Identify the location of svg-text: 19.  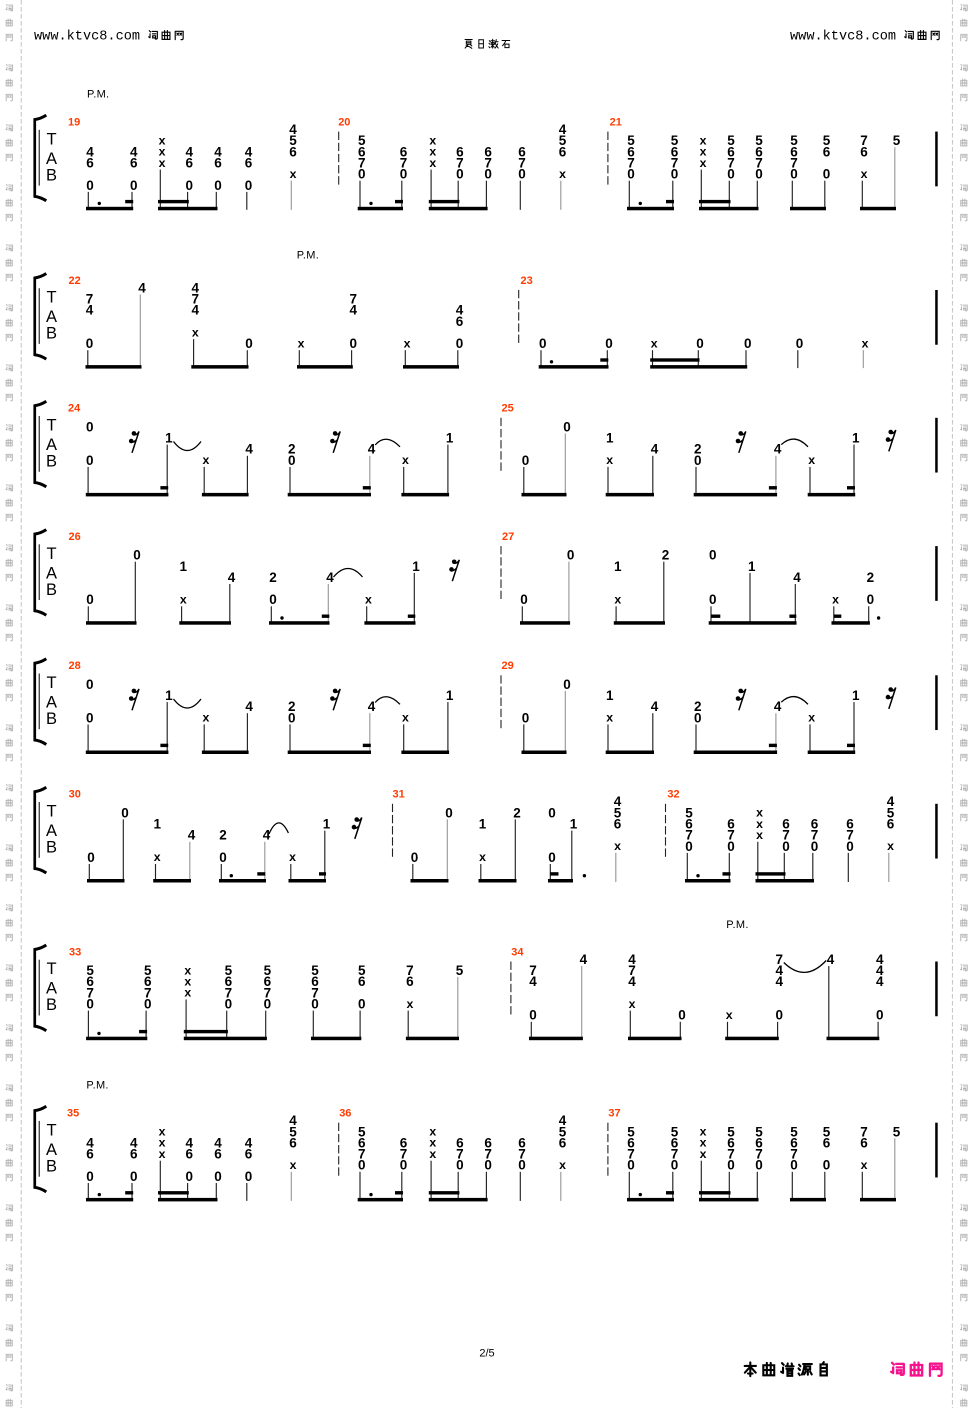
(74, 123).